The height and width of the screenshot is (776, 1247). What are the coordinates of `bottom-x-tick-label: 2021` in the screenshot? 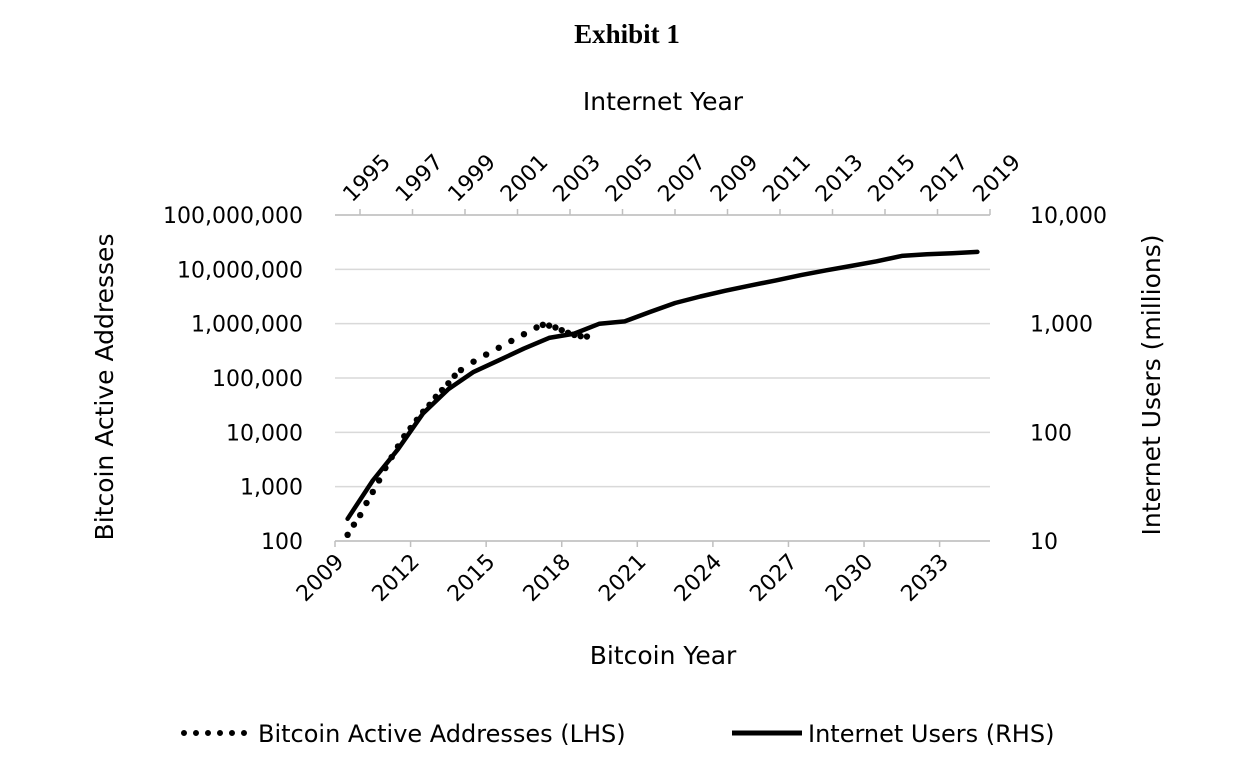 It's located at (622, 578).